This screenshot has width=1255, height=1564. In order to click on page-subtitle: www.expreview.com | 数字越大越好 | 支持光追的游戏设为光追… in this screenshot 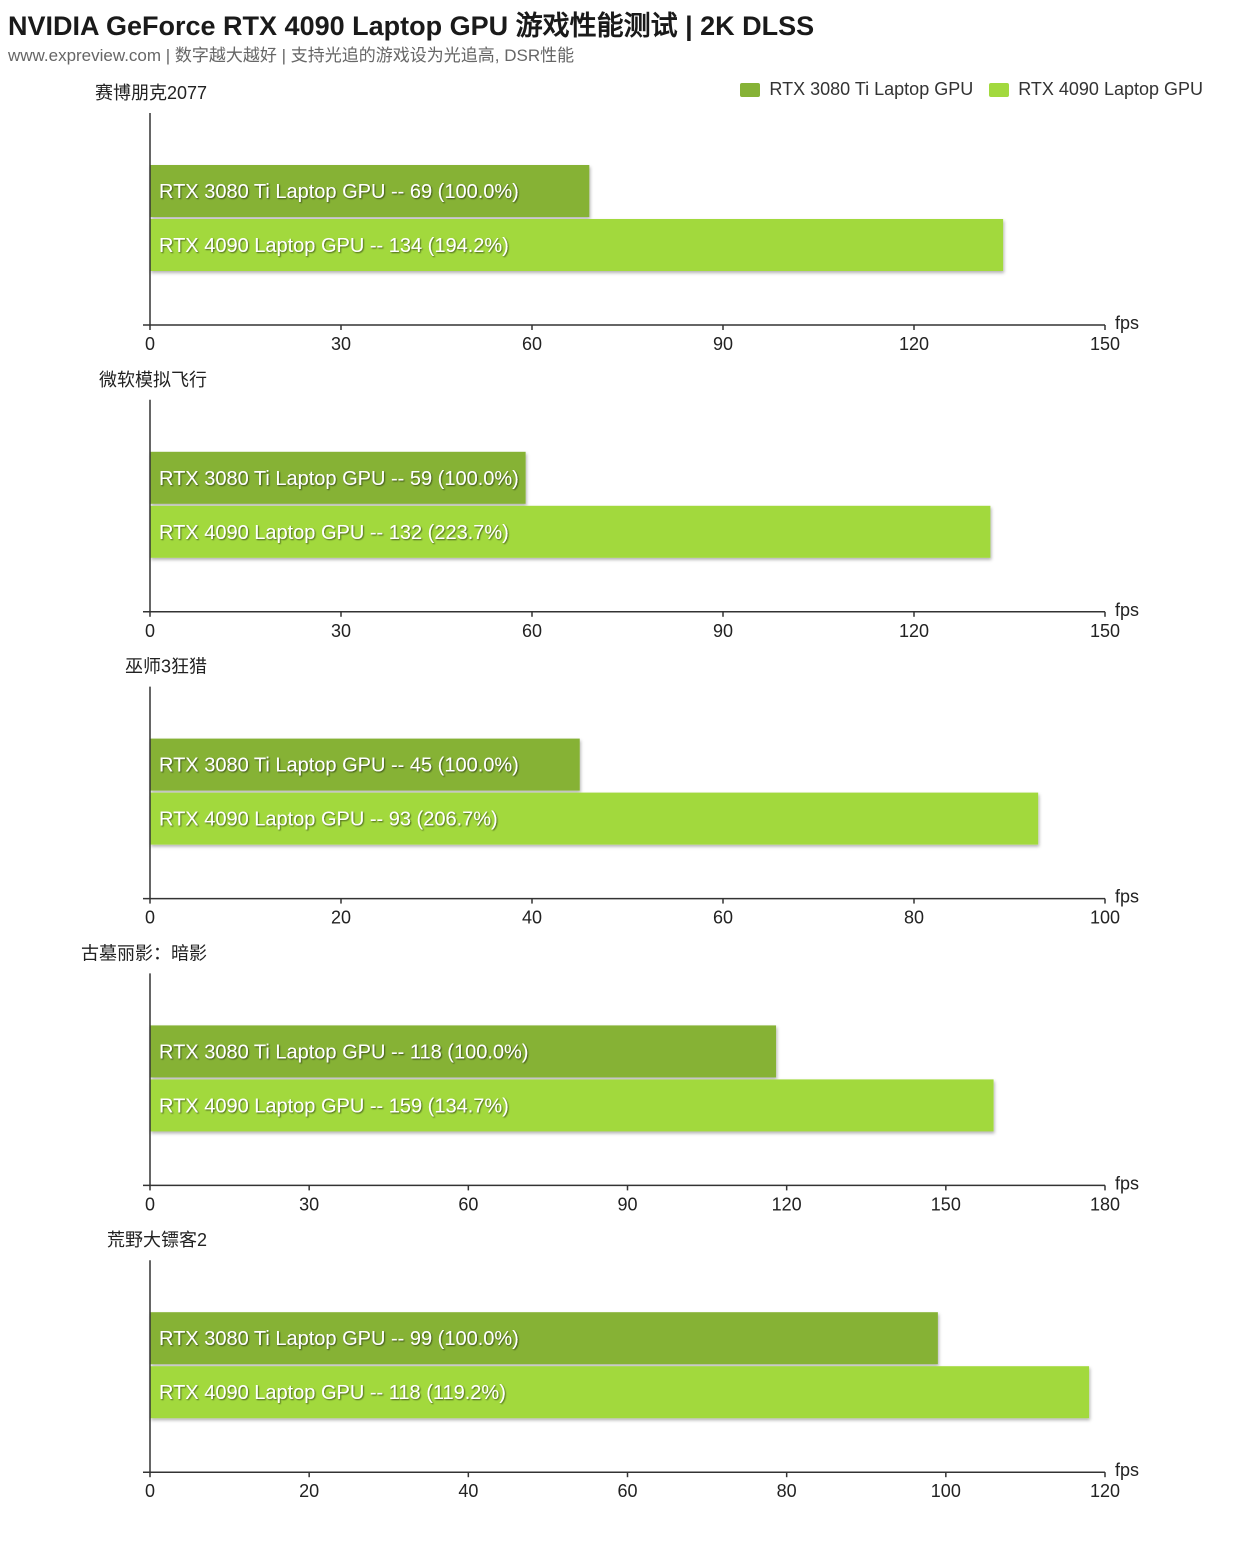, I will do `click(291, 55)`.